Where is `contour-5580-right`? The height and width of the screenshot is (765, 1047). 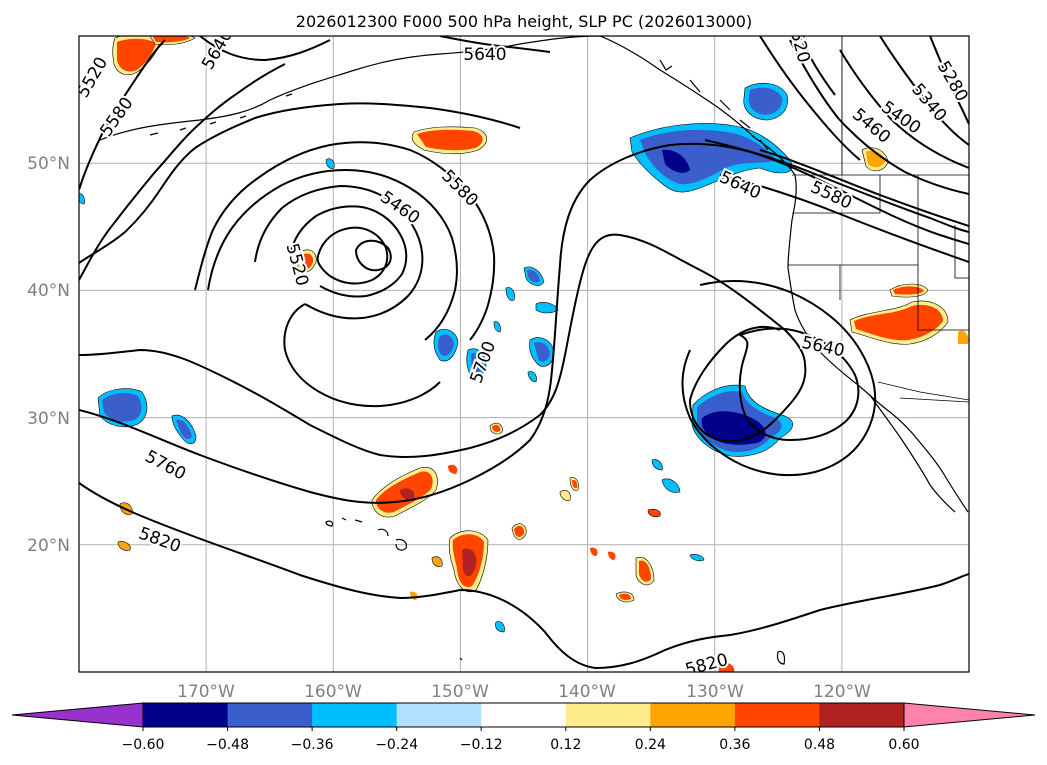
contour-5580-right is located at coordinates (819, 193).